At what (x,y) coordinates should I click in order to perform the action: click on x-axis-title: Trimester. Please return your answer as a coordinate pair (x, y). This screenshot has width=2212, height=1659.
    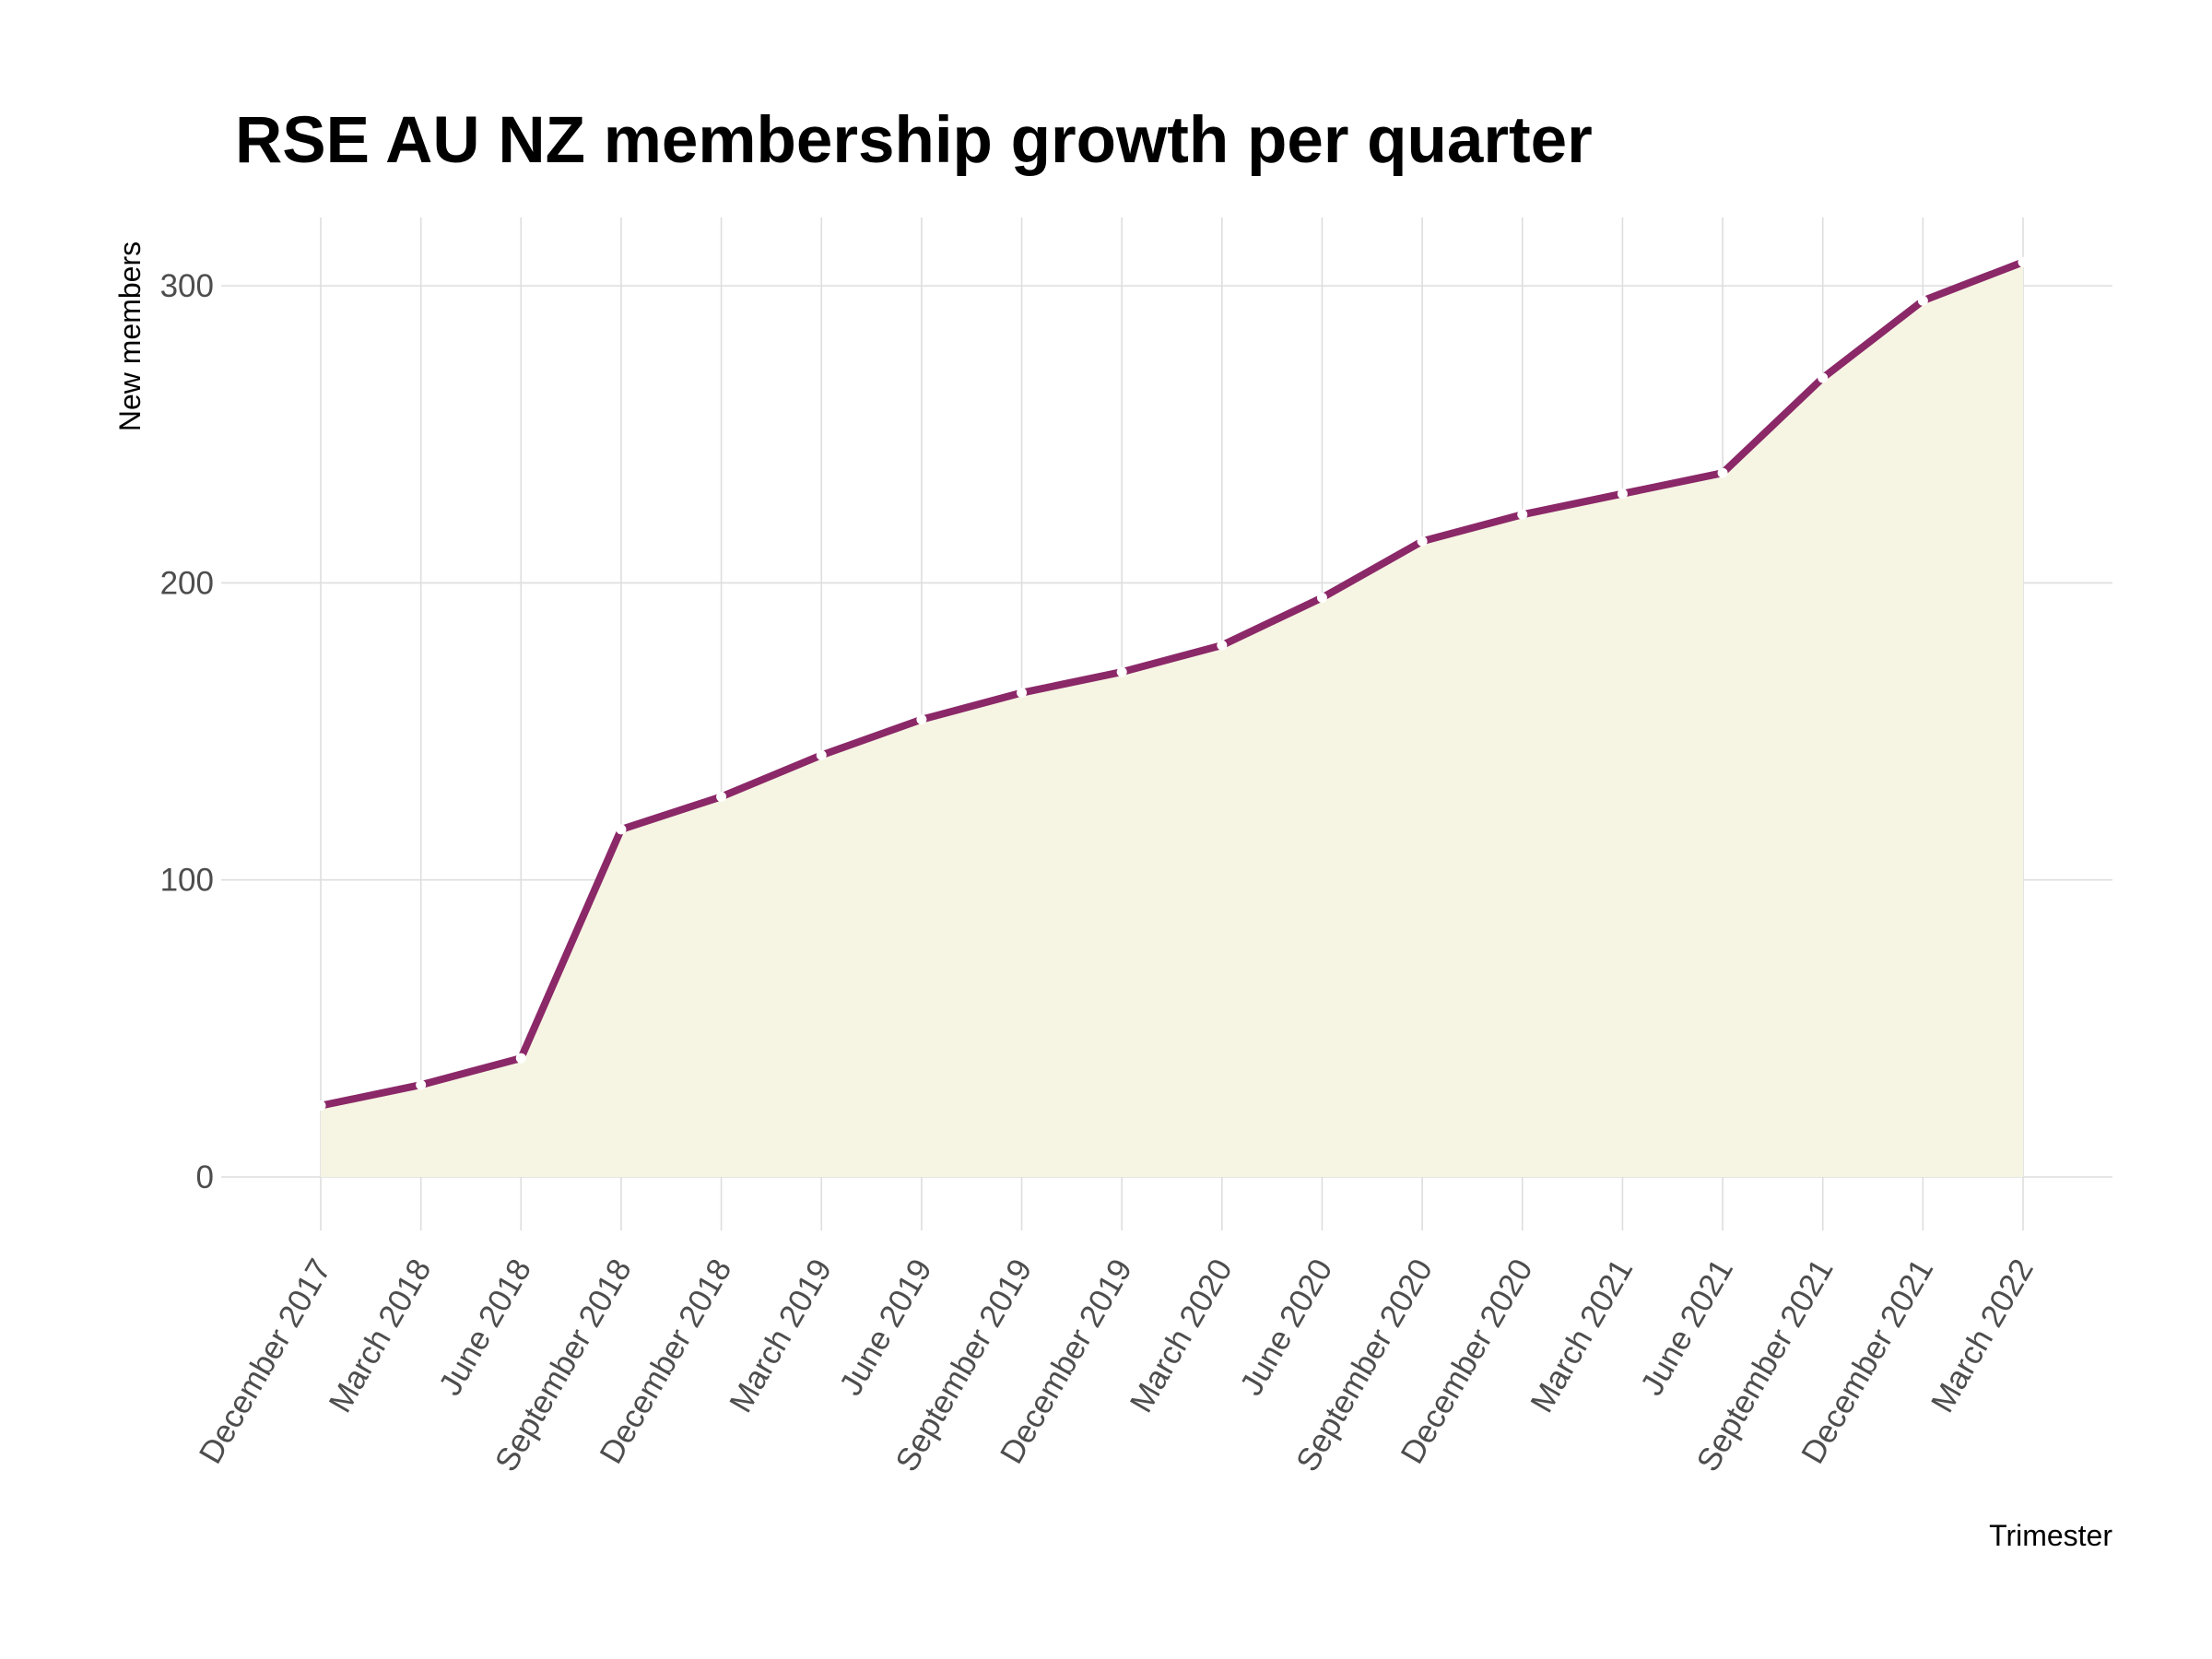
    Looking at the image, I should click on (2050, 1535).